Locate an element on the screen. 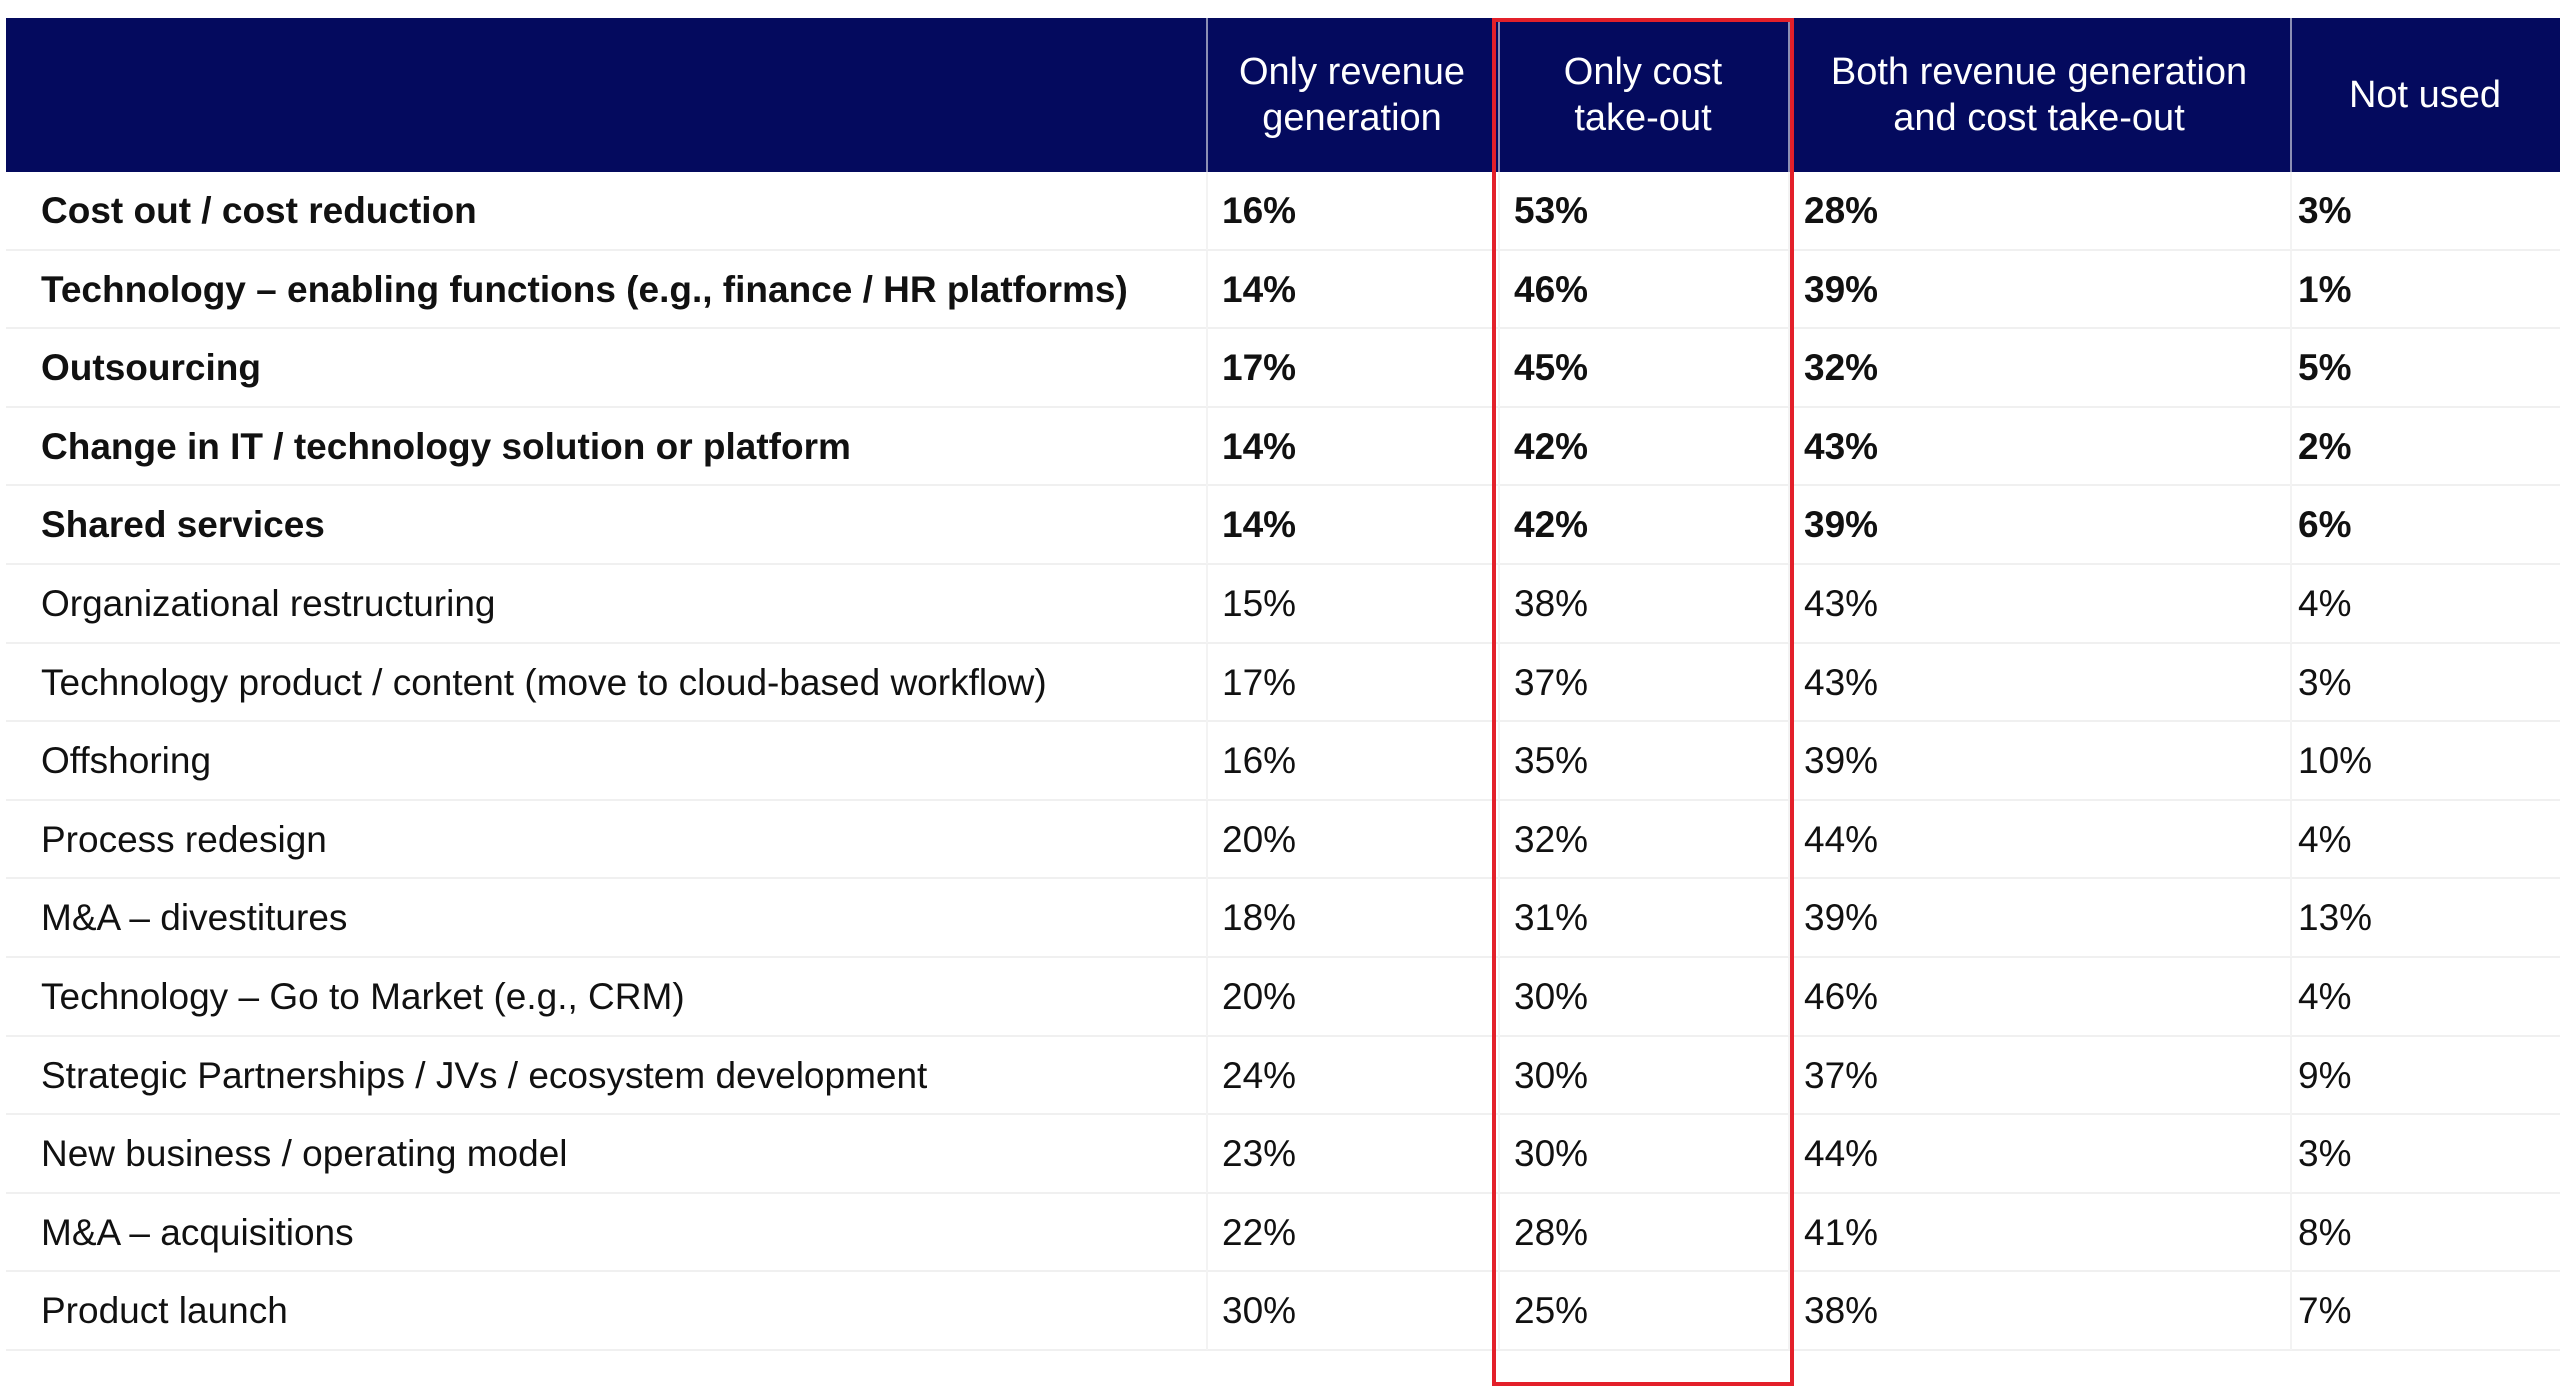 This screenshot has height=1386, width=2560. table-row: Organizational restructuring 15% 38% 43% 4% is located at coordinates (1283, 604).